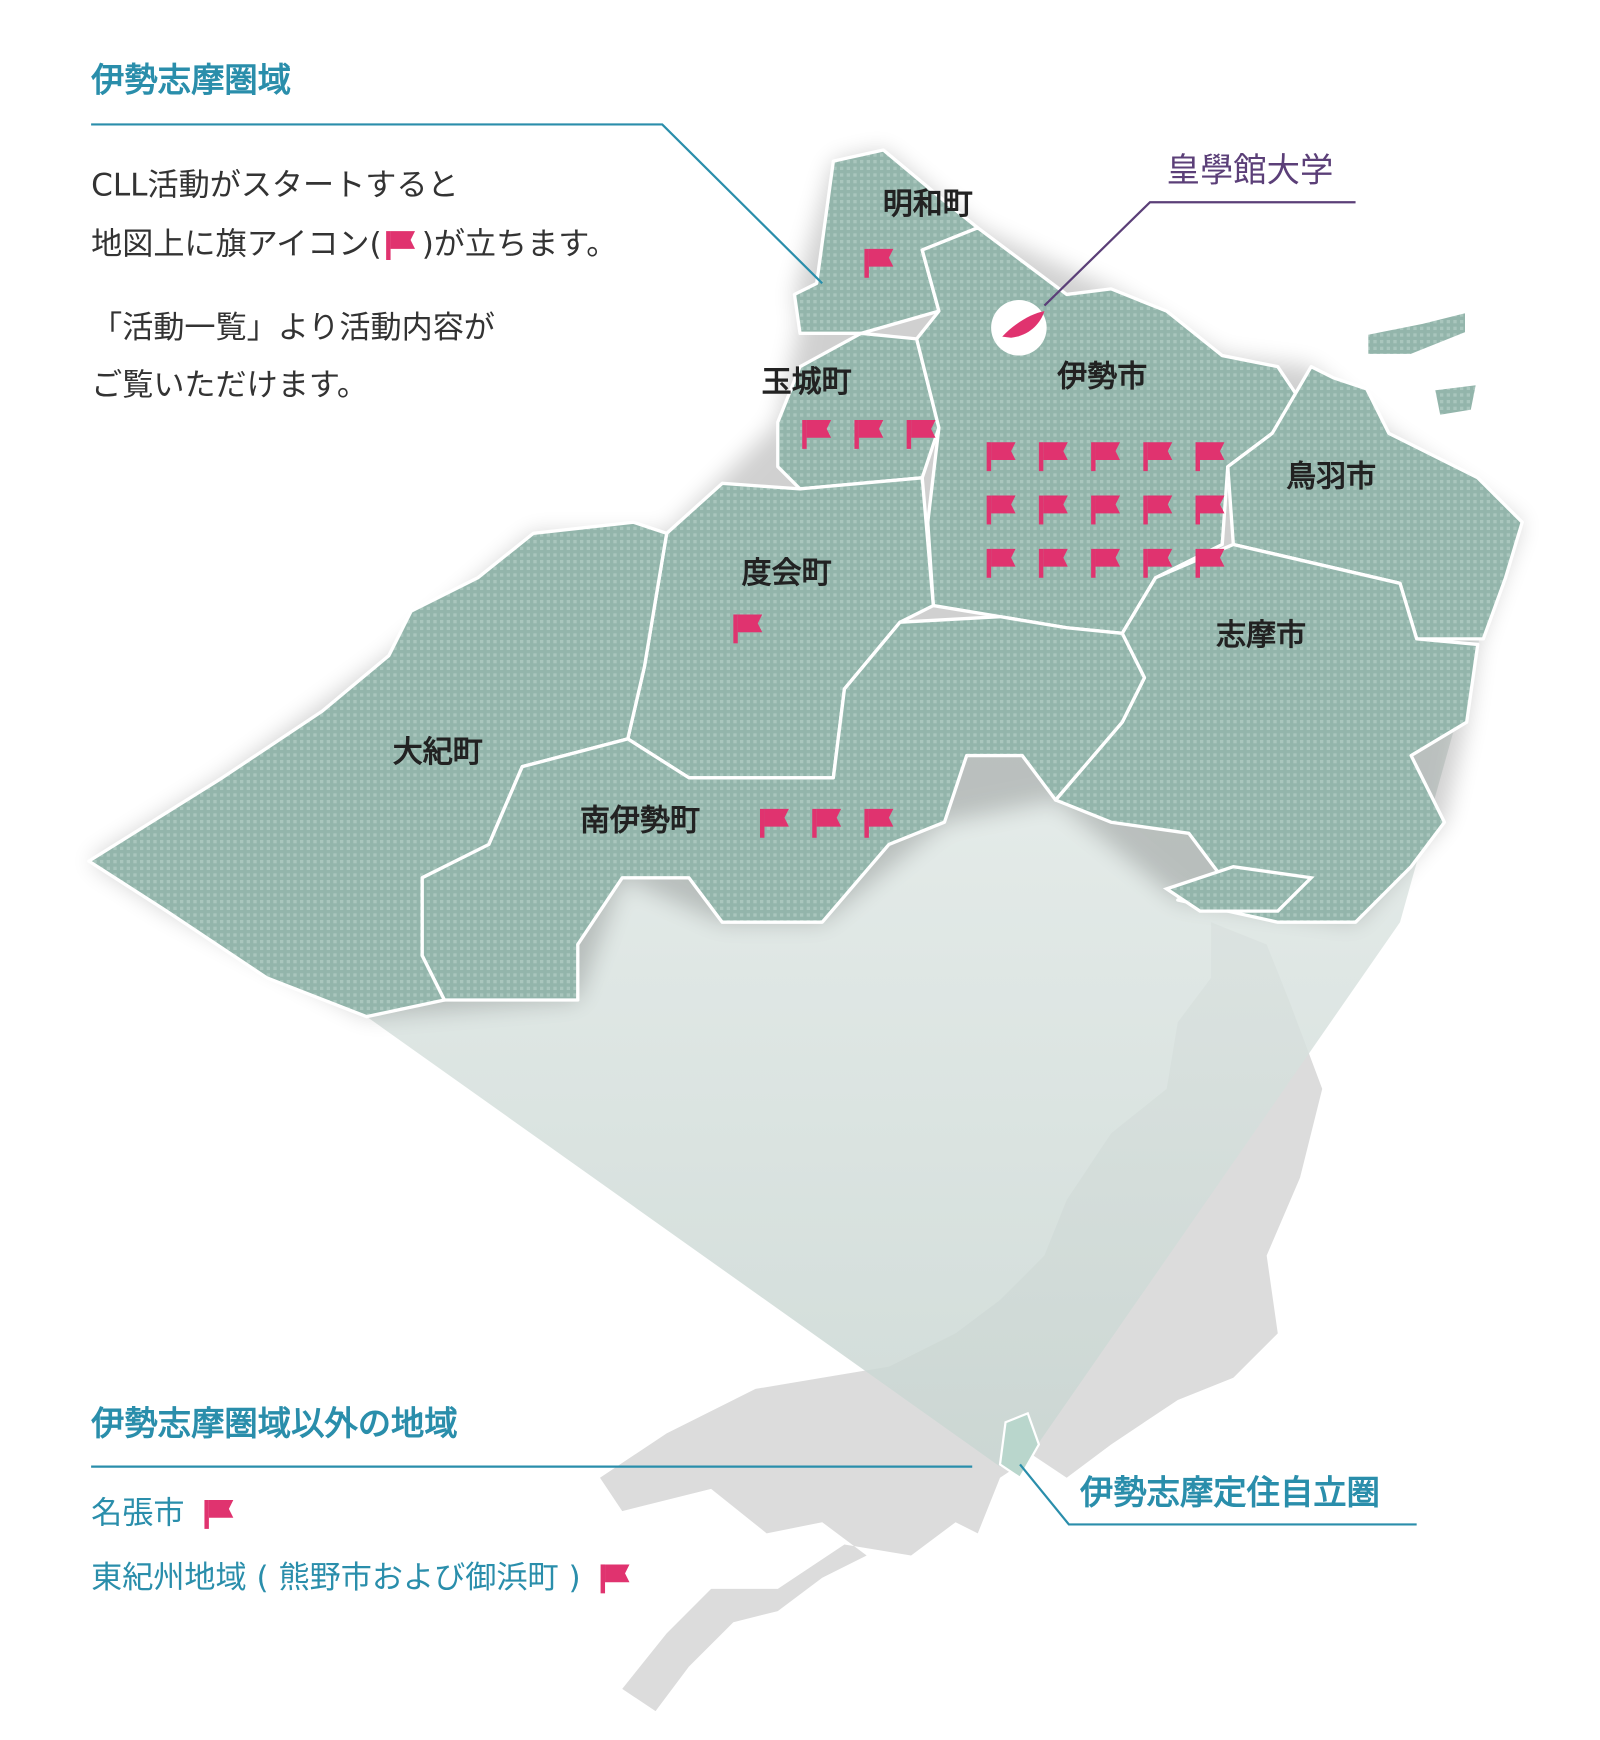 The width and height of the screenshot is (1600, 1740). I want to click on description-line: ご覧いただけます。, so click(229, 386).